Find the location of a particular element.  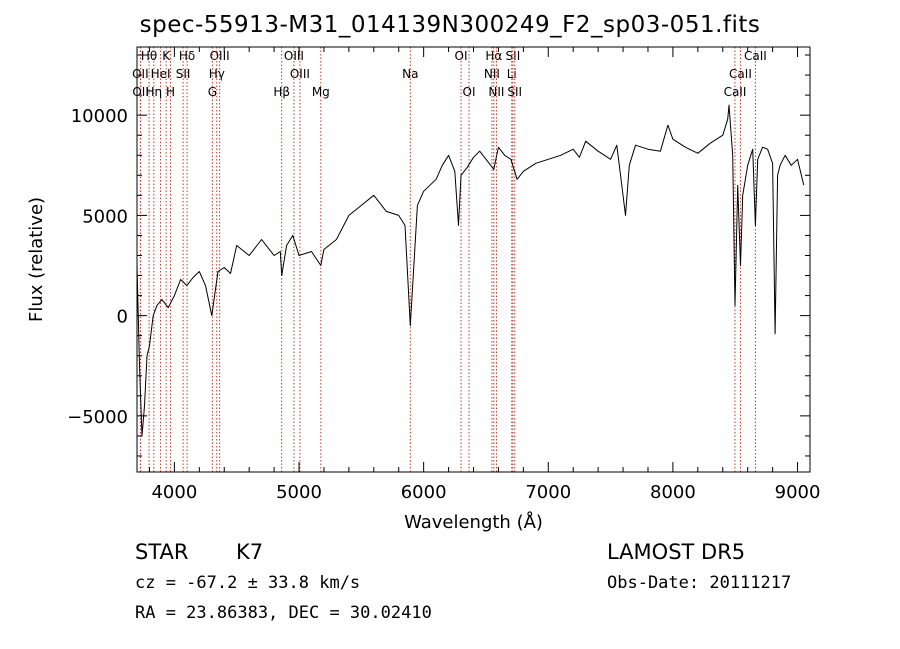

line-marker-label: K is located at coordinates (166, 56).